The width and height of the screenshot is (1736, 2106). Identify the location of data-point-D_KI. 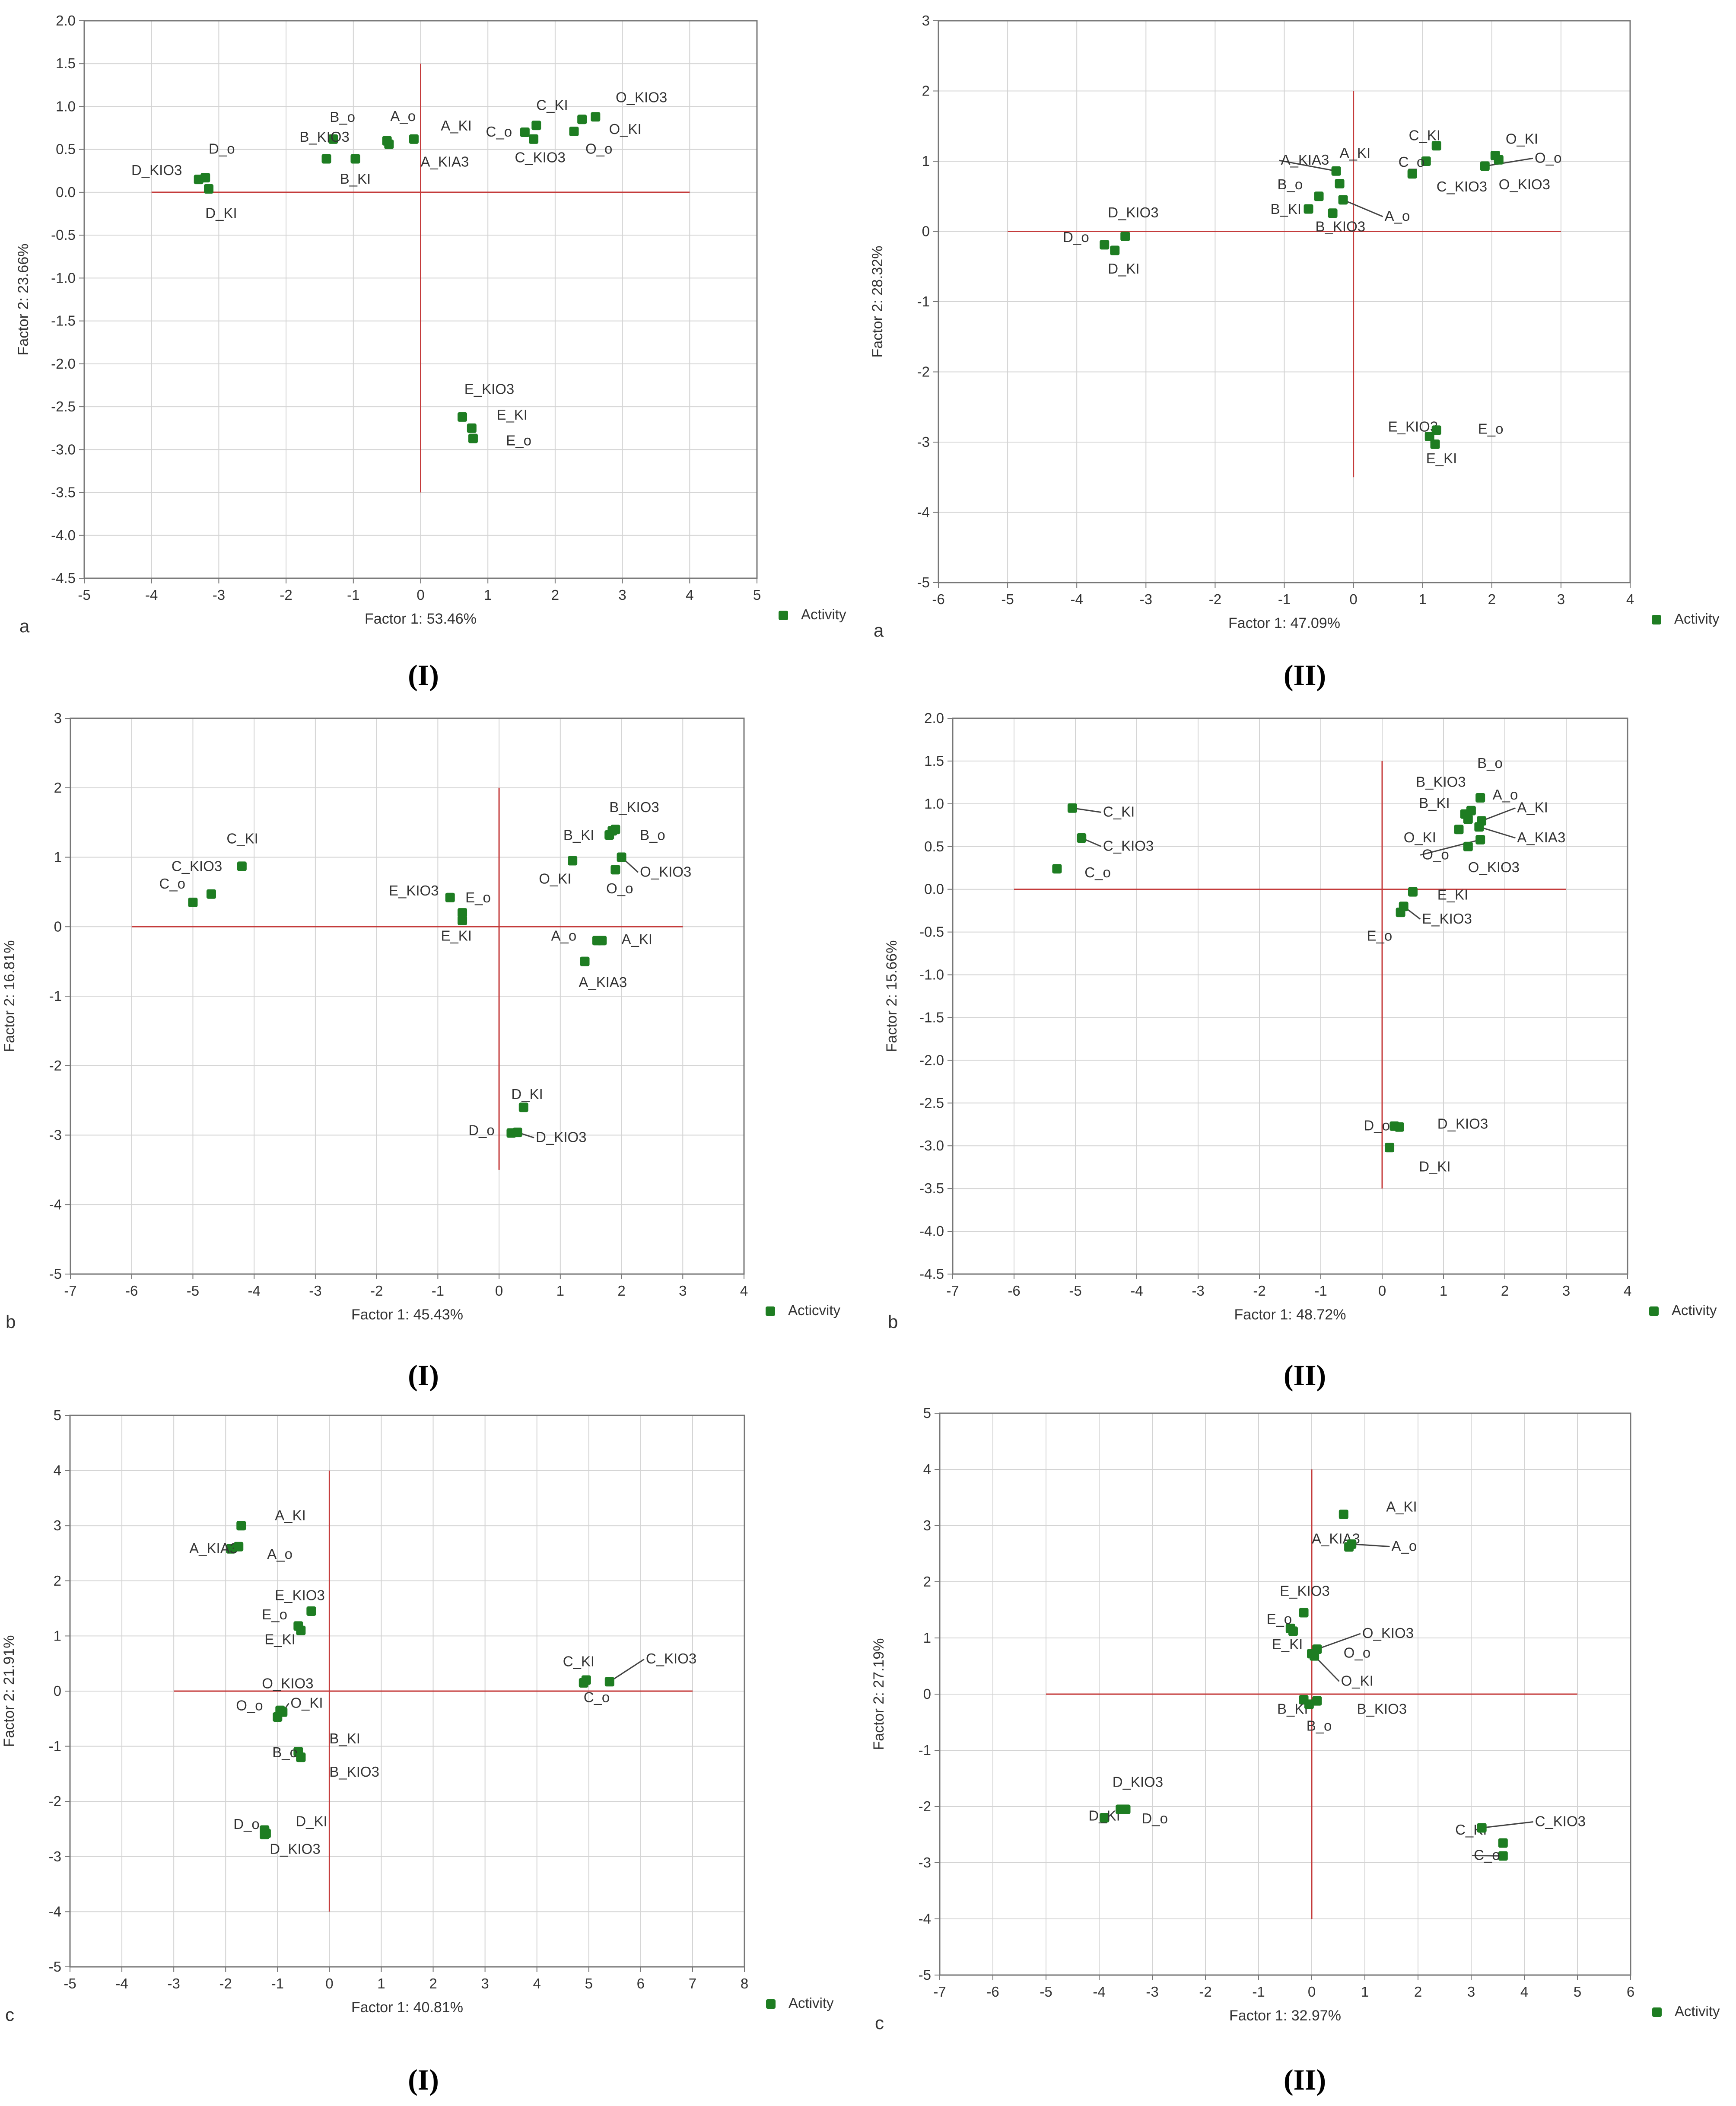
(209, 189).